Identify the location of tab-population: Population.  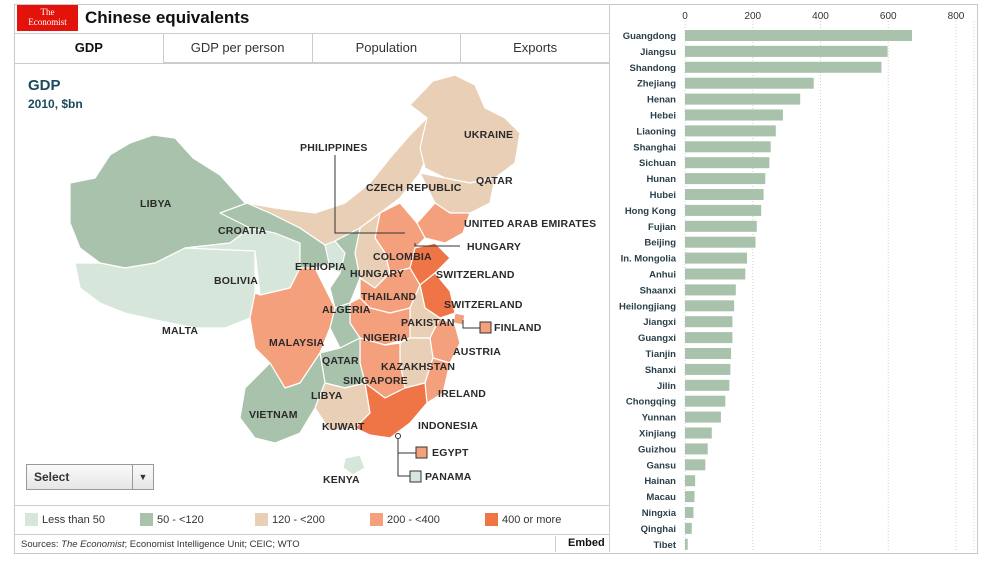
(386, 48).